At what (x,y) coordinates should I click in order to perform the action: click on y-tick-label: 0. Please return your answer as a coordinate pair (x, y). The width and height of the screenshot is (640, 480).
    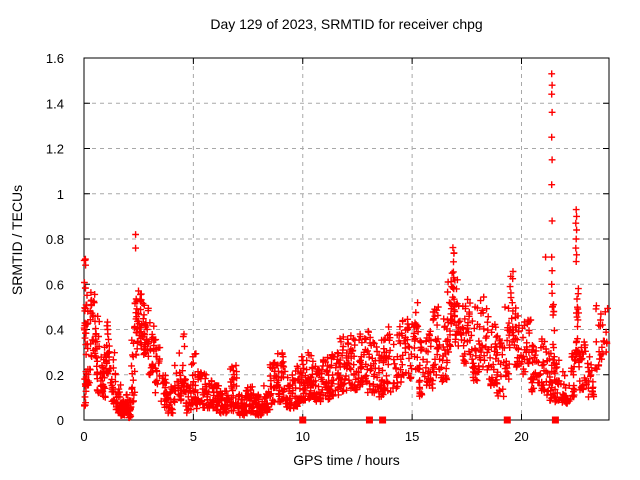
    Looking at the image, I should click on (60, 420).